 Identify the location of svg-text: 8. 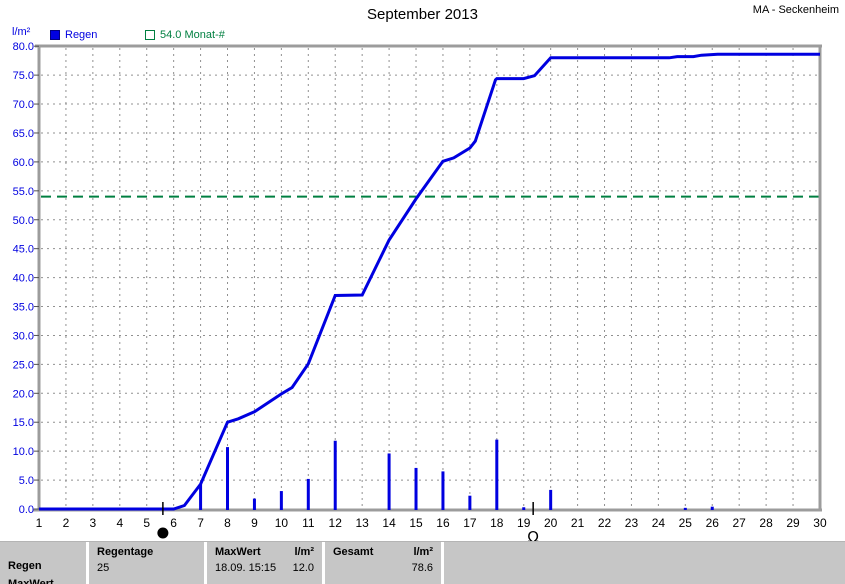
(227, 523).